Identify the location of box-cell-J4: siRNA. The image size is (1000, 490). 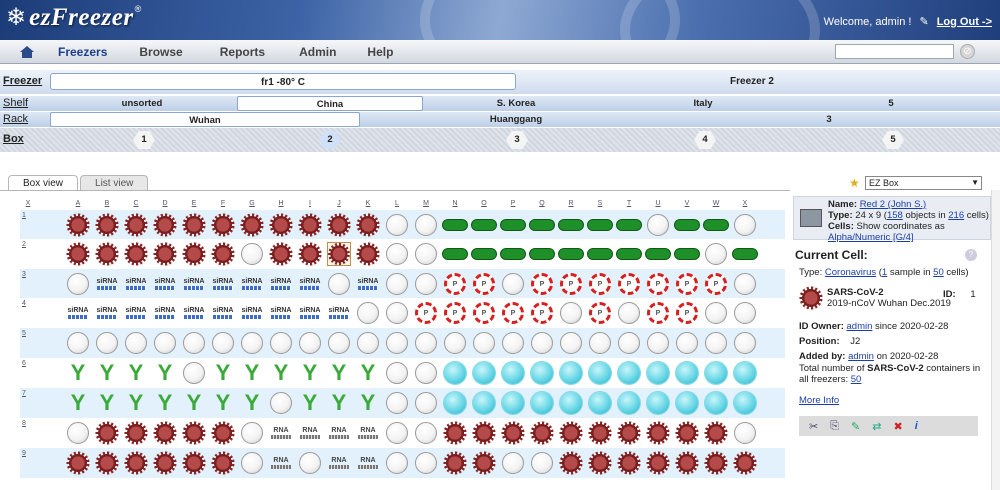
(339, 313).